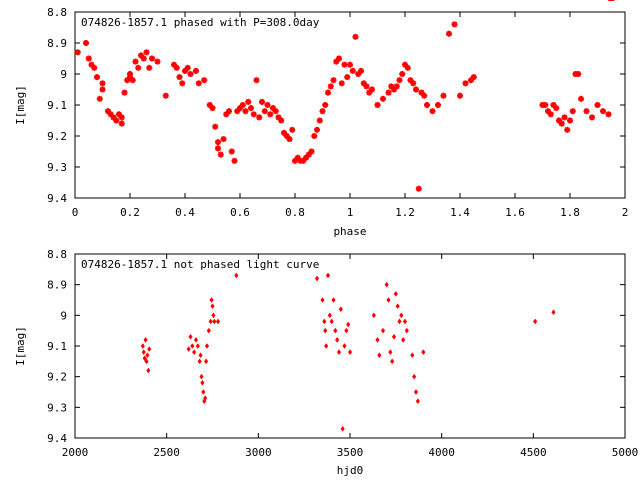 This screenshot has width=640, height=480. Describe the element at coordinates (533, 452) in the screenshot. I see `x-tick-label: 4500` at that location.